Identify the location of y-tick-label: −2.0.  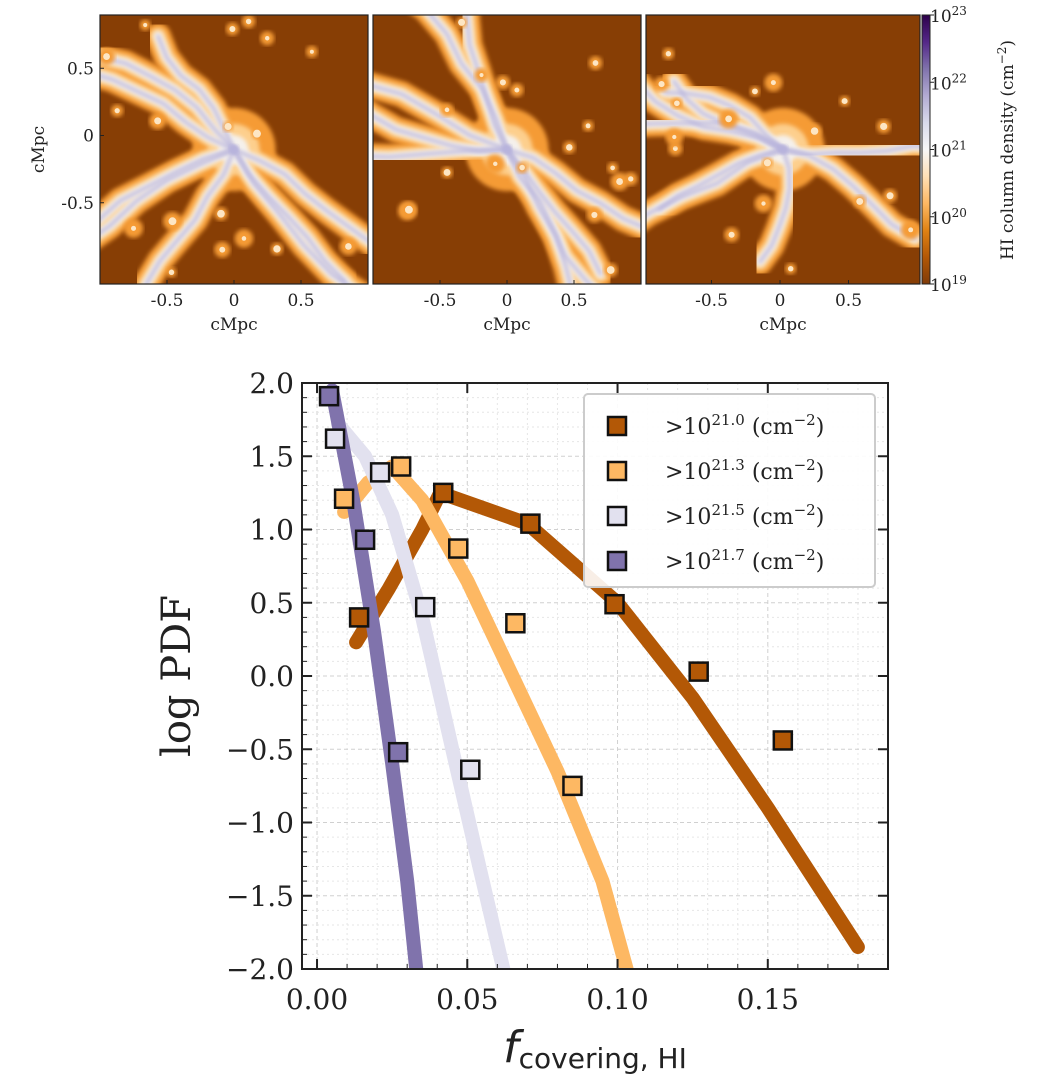
(260, 969).